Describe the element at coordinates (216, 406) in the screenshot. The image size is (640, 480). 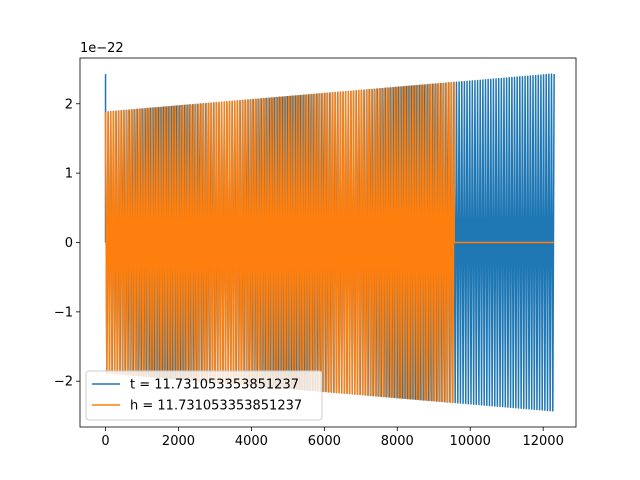
I see `legend-label-h: h = 11.731053353851237` at that location.